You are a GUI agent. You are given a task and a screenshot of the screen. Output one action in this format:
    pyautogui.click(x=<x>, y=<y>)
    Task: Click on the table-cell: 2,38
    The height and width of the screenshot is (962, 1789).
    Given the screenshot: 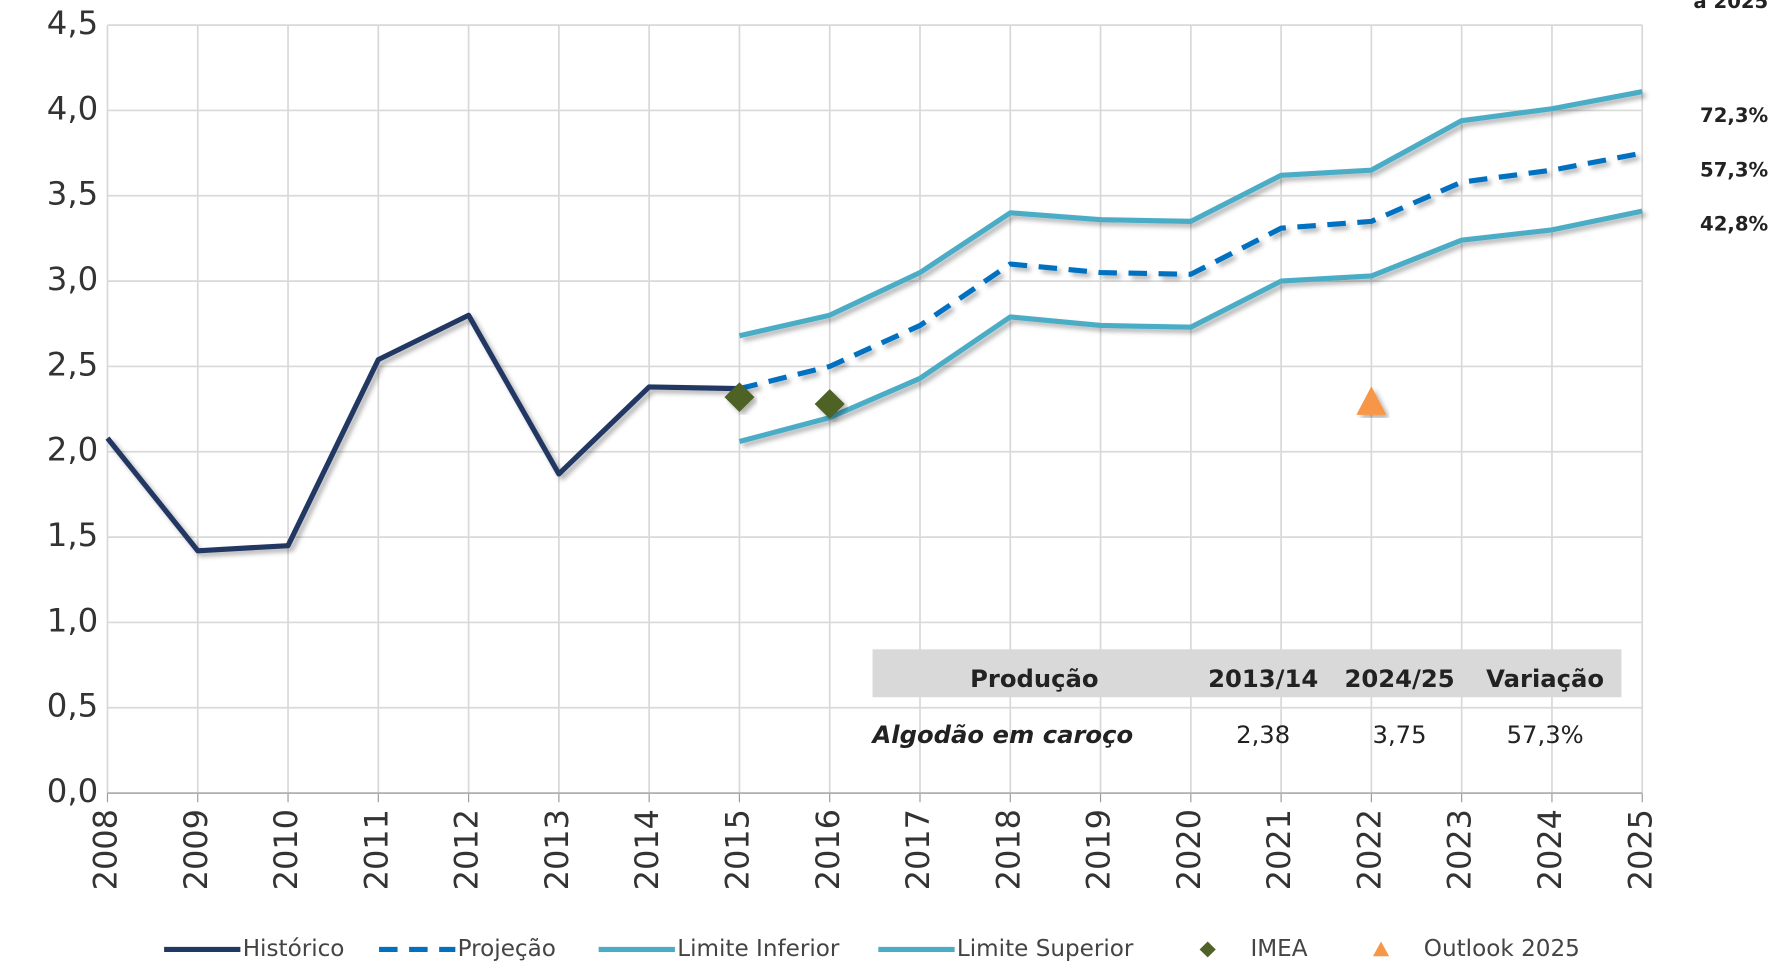 What is the action you would take?
    pyautogui.click(x=1263, y=735)
    